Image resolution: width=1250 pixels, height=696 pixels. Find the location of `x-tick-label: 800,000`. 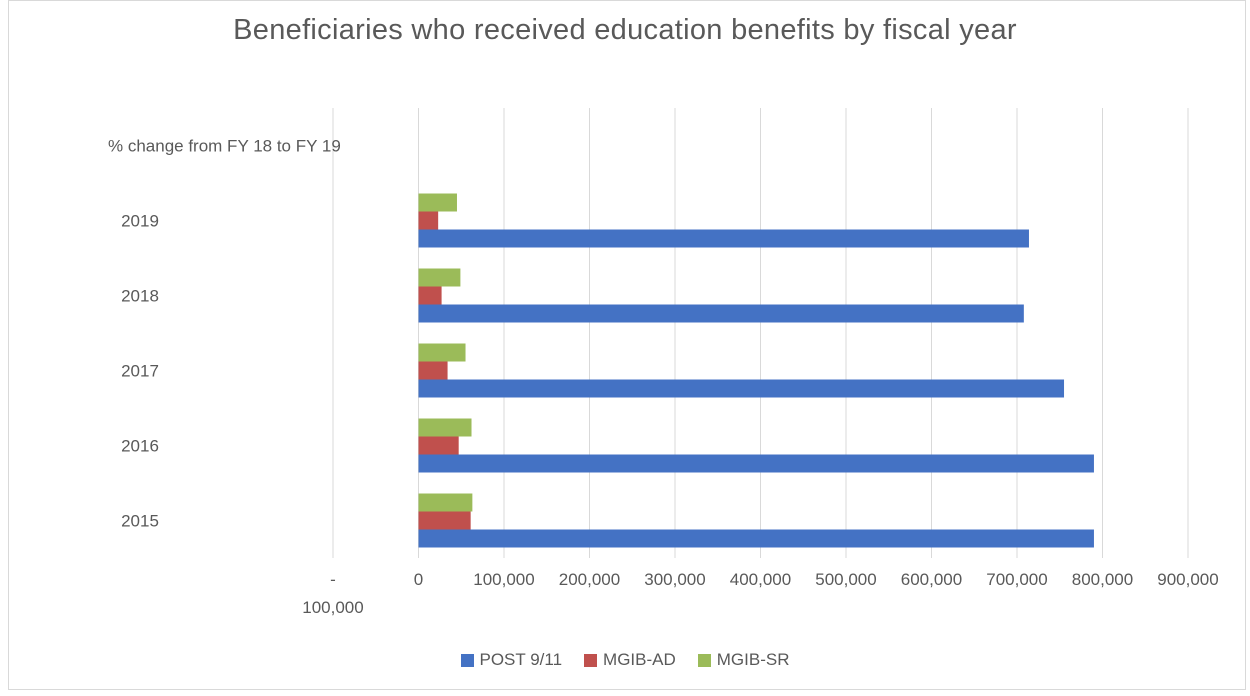

x-tick-label: 800,000 is located at coordinates (1102, 579).